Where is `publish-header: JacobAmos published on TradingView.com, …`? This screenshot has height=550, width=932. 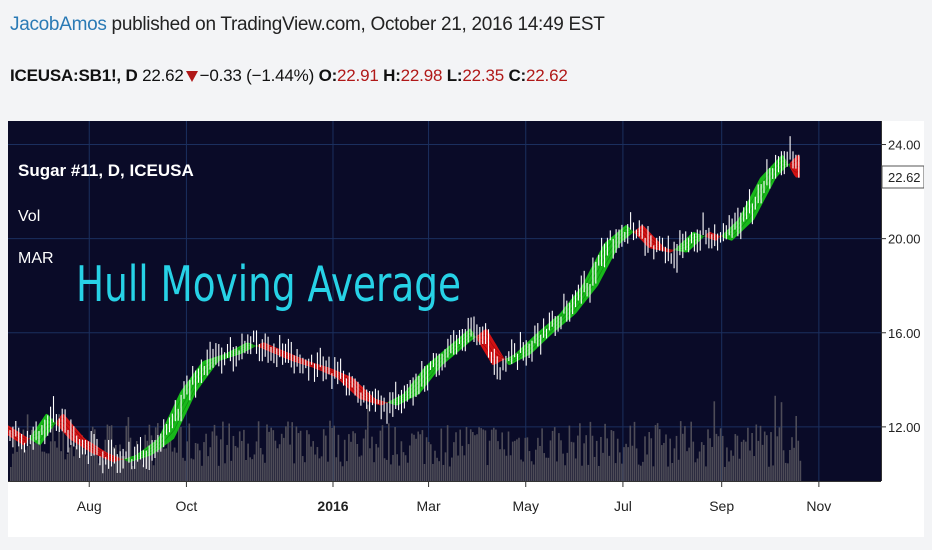 publish-header: JacobAmos published on TradingView.com, … is located at coordinates (307, 25).